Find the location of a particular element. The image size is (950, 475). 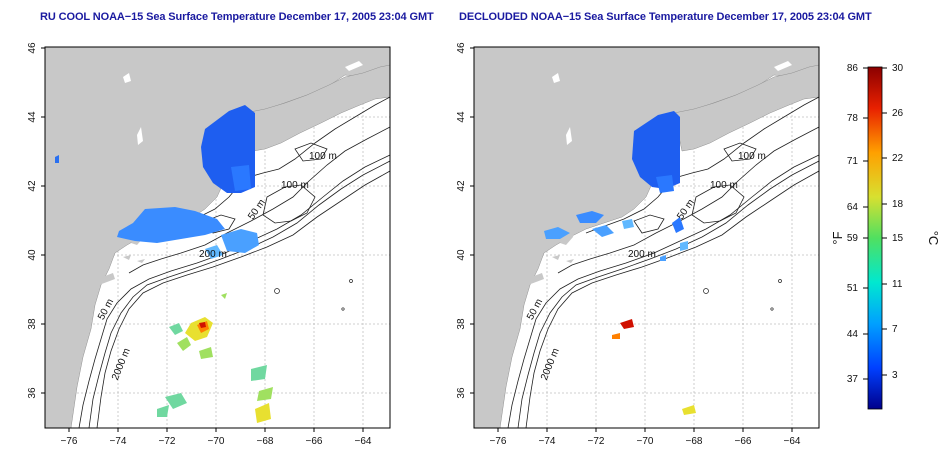

f-tick-label: 71 is located at coordinates (853, 161).